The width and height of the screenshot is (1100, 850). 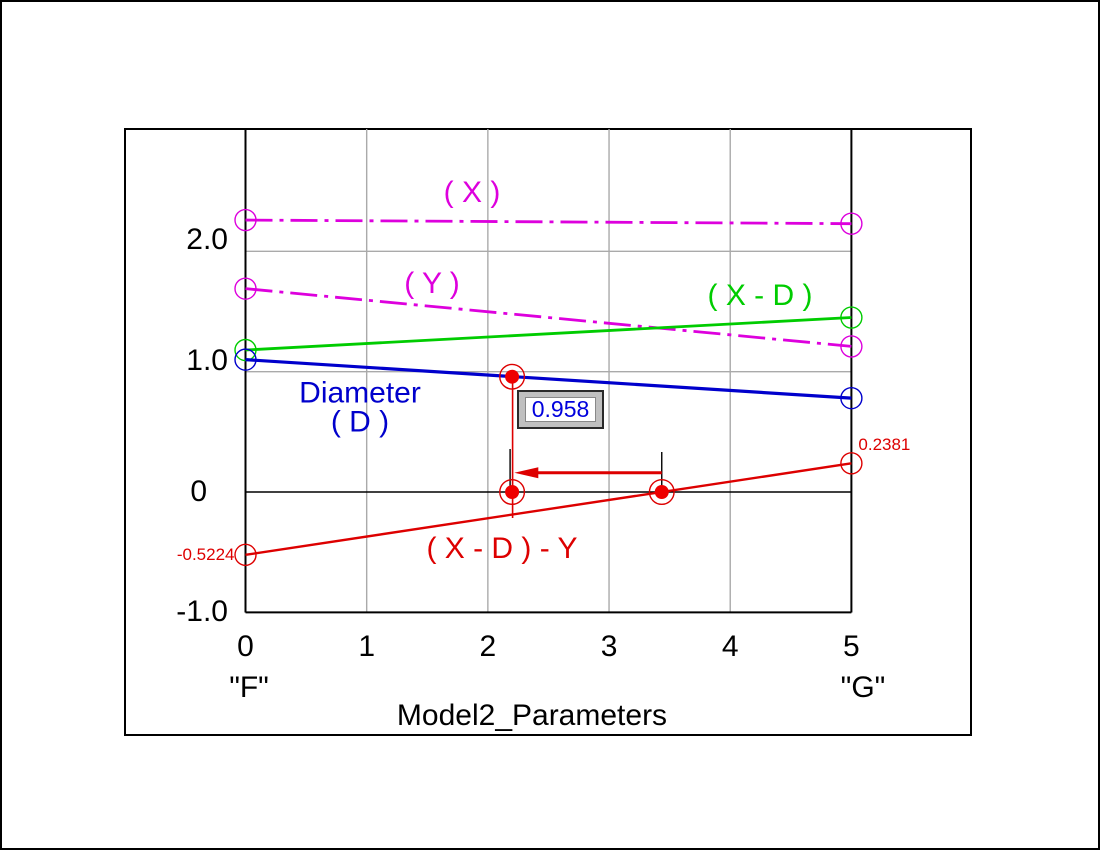 What do you see at coordinates (548, 222) in the screenshot?
I see `series-line-X` at bounding box center [548, 222].